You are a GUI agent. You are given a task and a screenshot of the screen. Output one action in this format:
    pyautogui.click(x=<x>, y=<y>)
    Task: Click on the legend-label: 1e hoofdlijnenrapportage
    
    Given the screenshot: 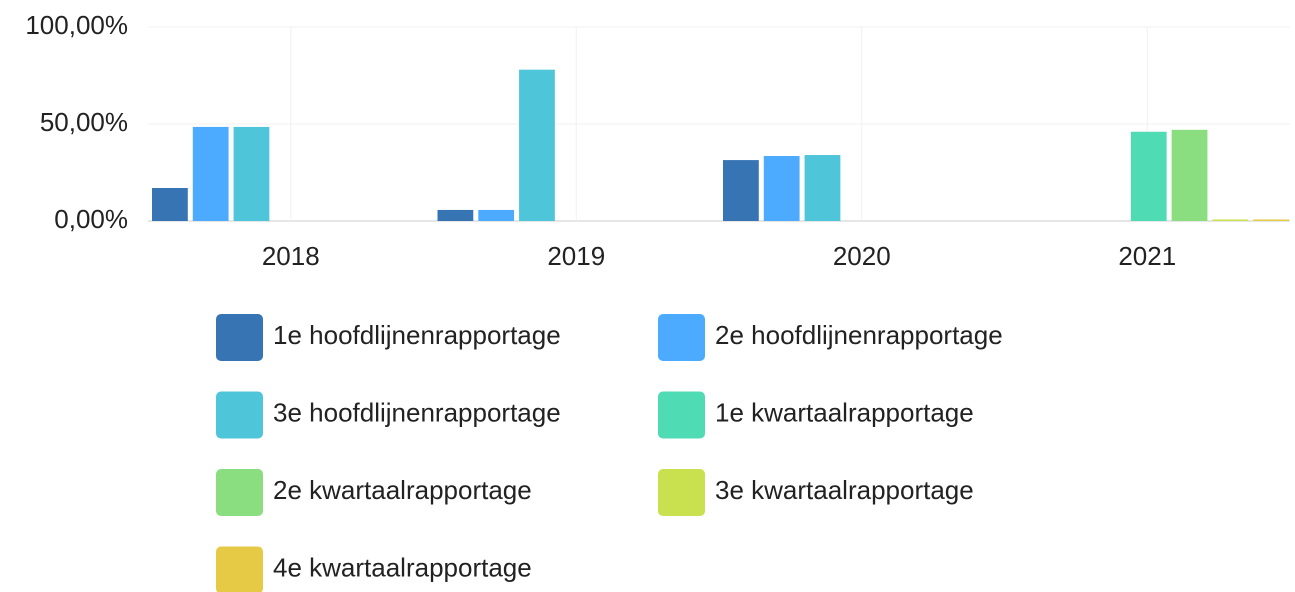 What is the action you would take?
    pyautogui.click(x=417, y=335)
    